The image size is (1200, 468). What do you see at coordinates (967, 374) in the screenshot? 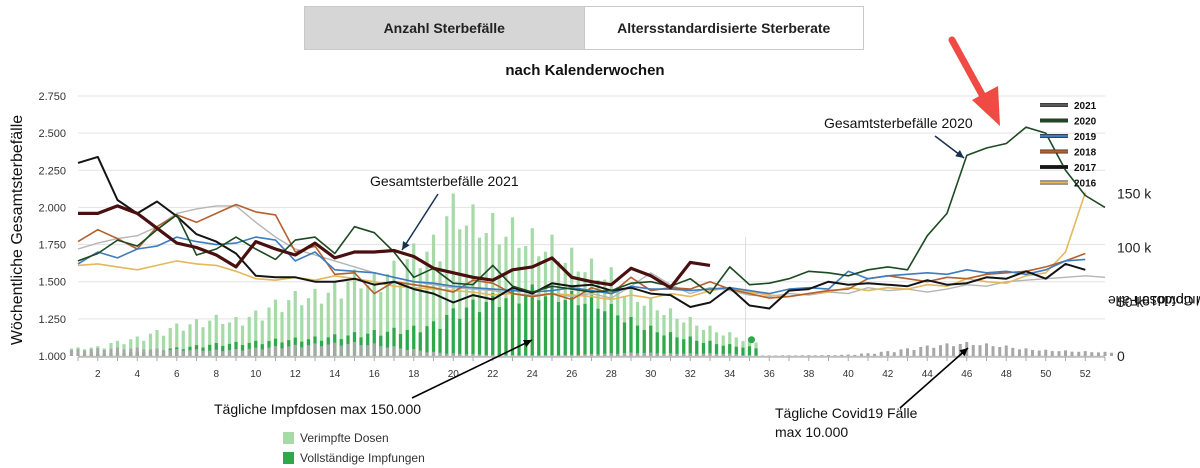
I see `x-tick-label: 46` at bounding box center [967, 374].